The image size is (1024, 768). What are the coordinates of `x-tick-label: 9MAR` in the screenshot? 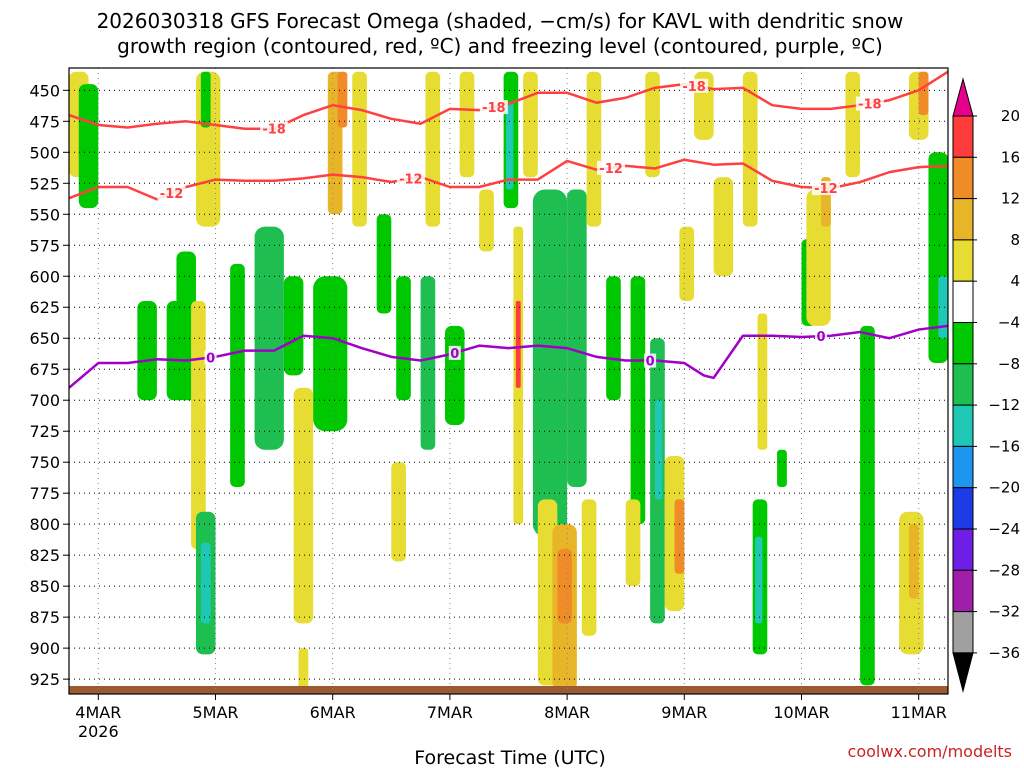 It's located at (684, 712).